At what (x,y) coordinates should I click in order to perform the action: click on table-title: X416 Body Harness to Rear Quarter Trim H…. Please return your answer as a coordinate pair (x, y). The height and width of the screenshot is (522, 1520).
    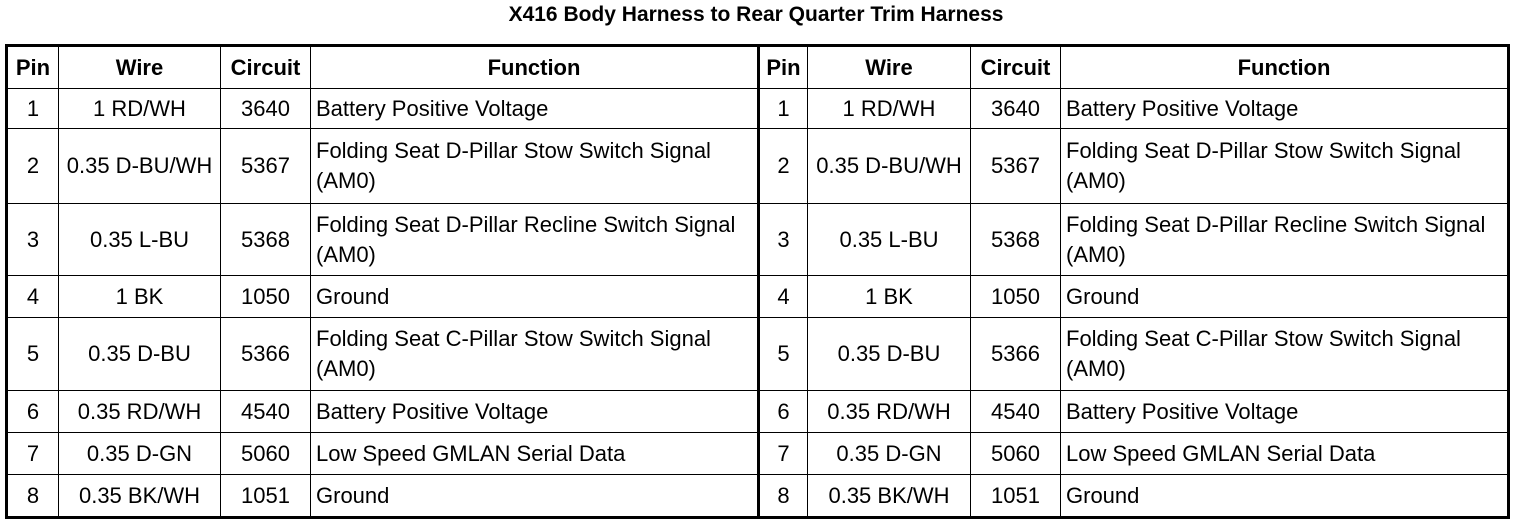
    Looking at the image, I should click on (756, 14).